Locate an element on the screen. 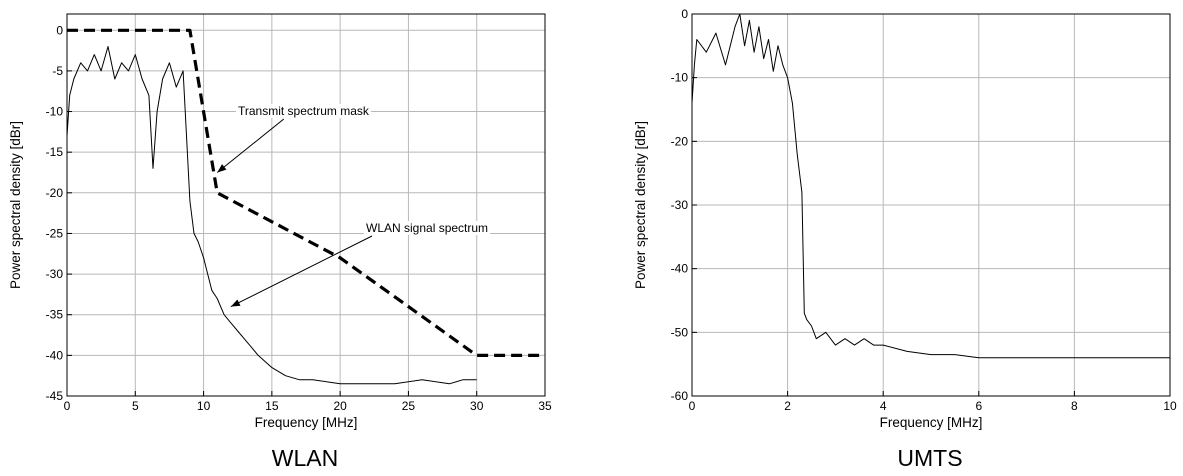  annotation-label: WLAN signal spectrum is located at coordinates (427, 228).